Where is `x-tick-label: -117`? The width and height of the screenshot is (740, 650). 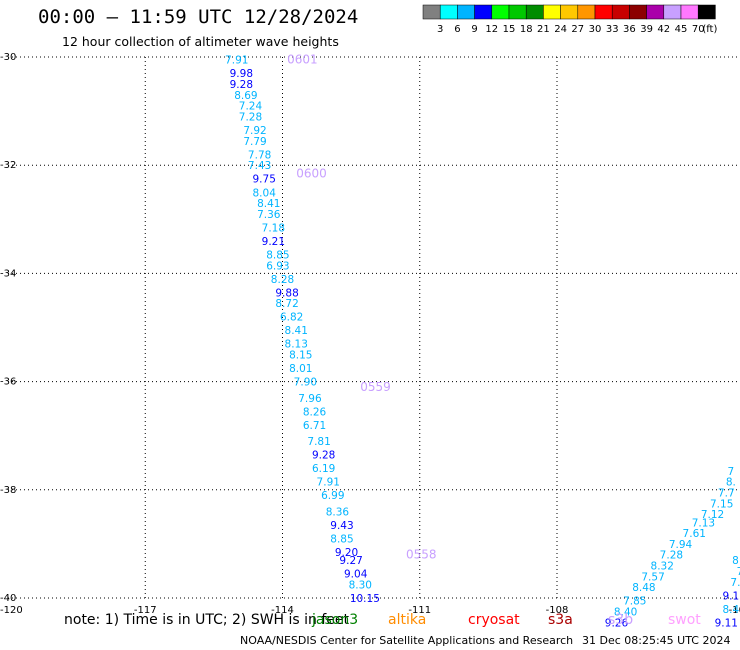
x-tick-label: -117 is located at coordinates (145, 610).